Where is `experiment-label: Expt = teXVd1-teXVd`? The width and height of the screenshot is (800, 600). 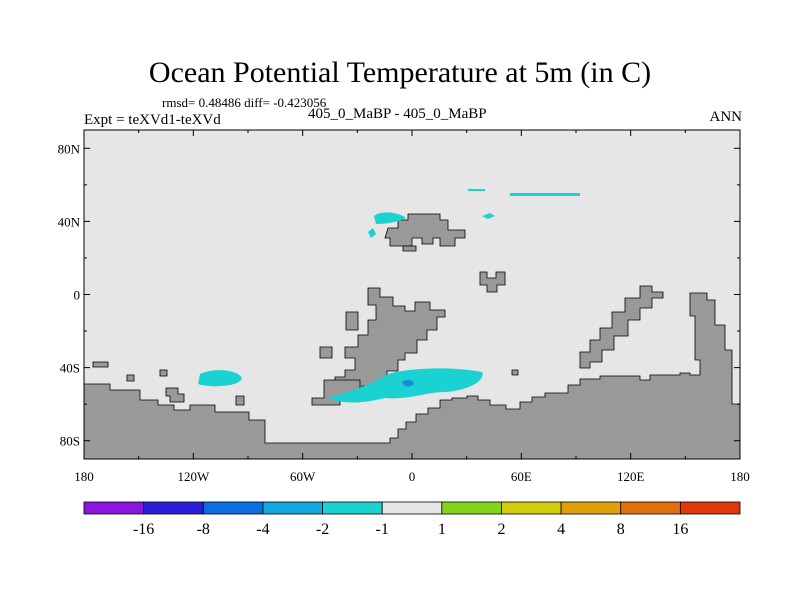 experiment-label: Expt = teXVd1-teXVd is located at coordinates (152, 120).